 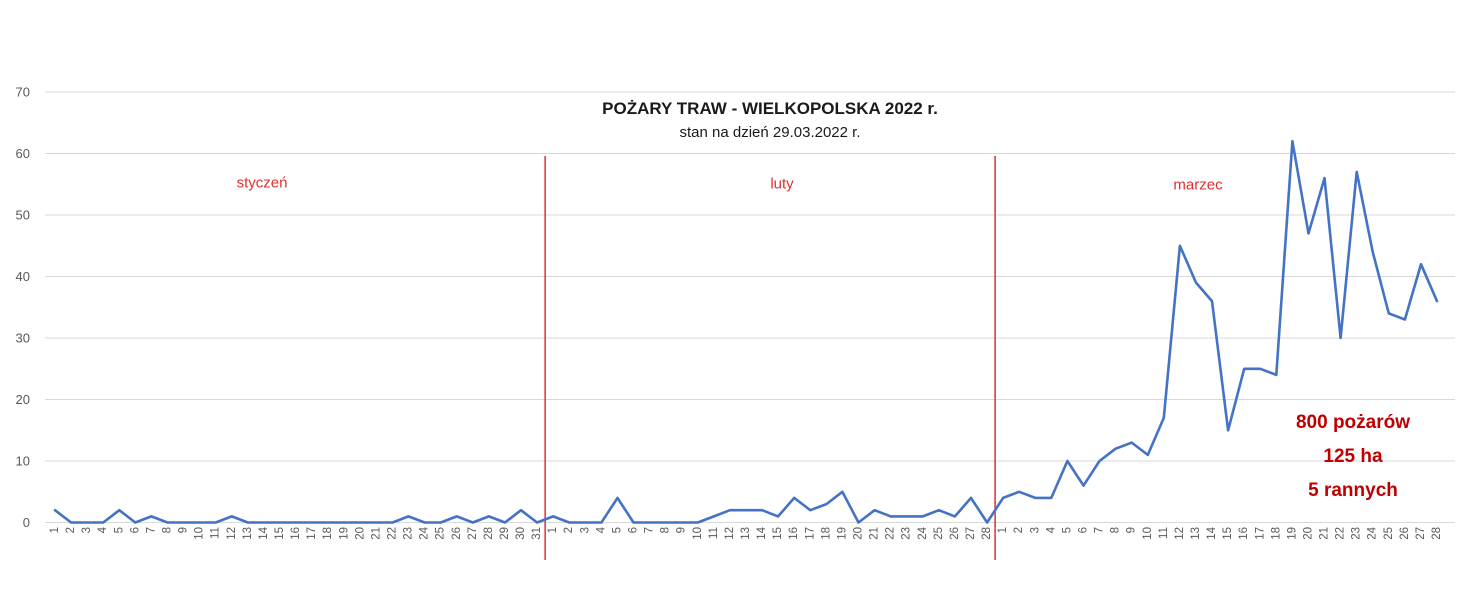 What do you see at coordinates (262, 183) in the screenshot?
I see `month-label-styczen: styczeń` at bounding box center [262, 183].